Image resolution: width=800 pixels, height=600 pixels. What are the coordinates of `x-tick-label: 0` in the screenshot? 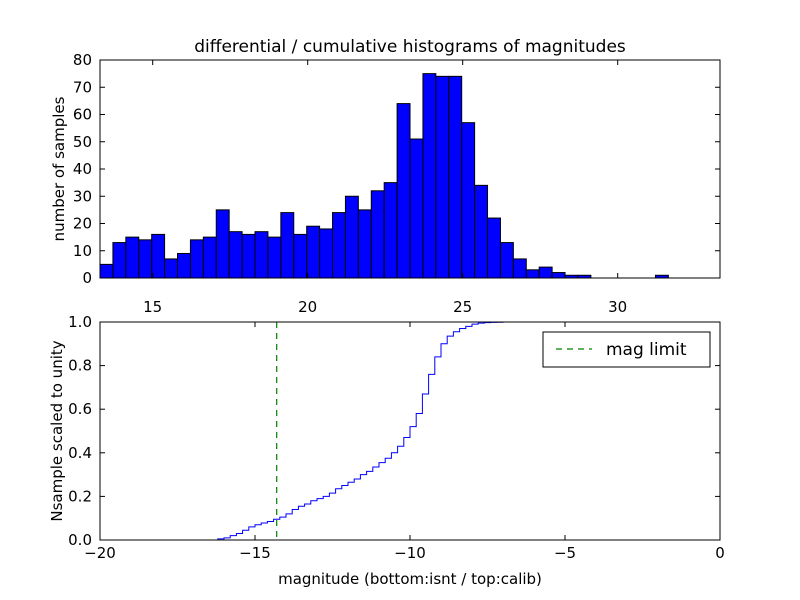 It's located at (720, 553).